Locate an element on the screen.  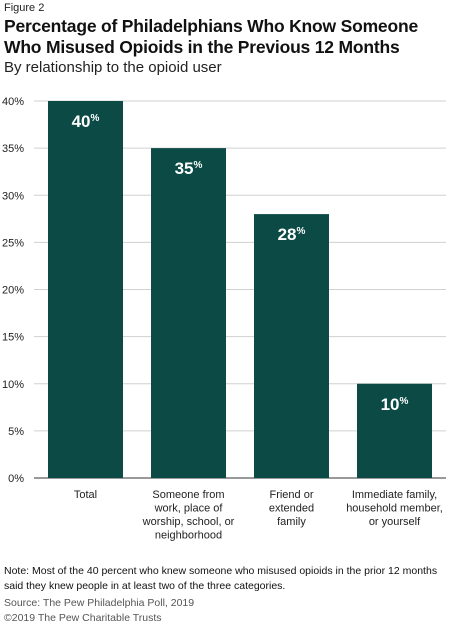
x-category-label: work, place of is located at coordinates (189, 509).